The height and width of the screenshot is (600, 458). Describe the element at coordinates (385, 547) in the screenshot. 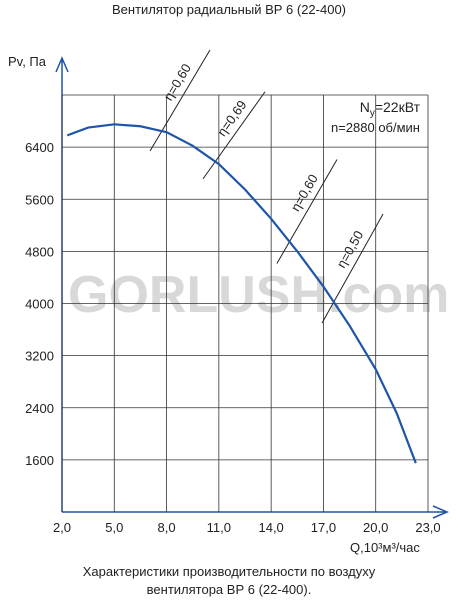

I see `x-axis-label: Q,10³м³/час` at that location.